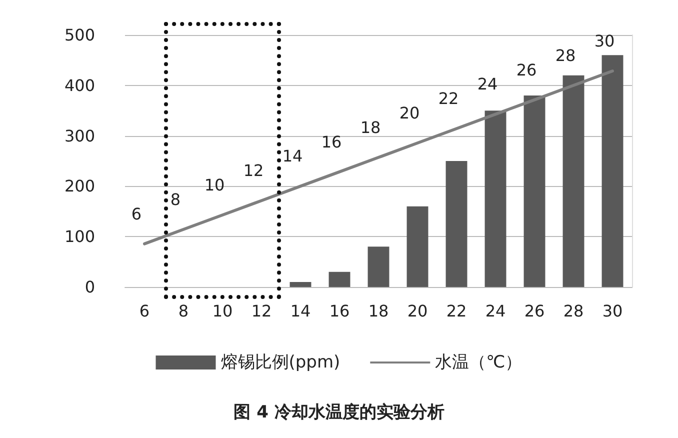  I want to click on x-tick-label: 18, so click(378, 311).